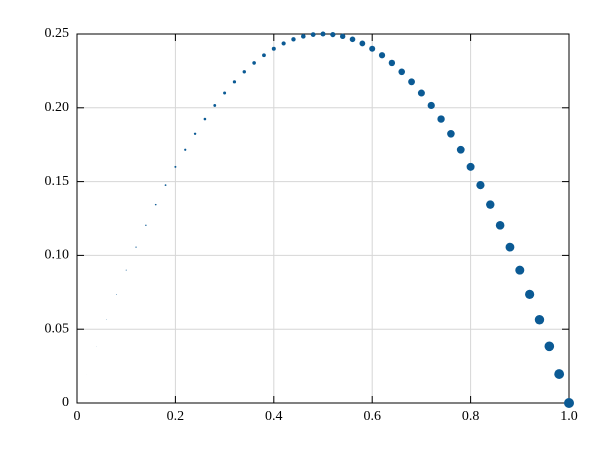 This screenshot has width=614, height=460. What do you see at coordinates (65, 402) in the screenshot?
I see `y-tick-label: 0` at bounding box center [65, 402].